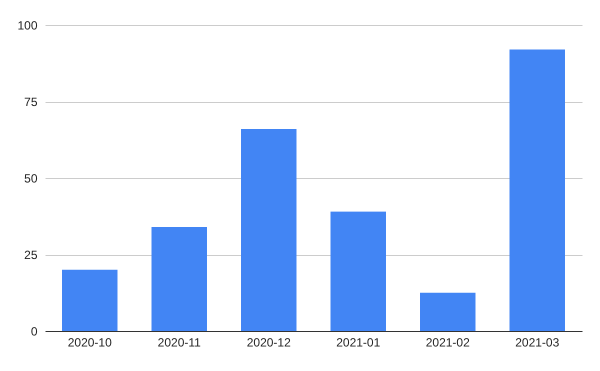 Image resolution: width=600 pixels, height=371 pixels. I want to click on y-tick-label: 75, so click(31, 102).